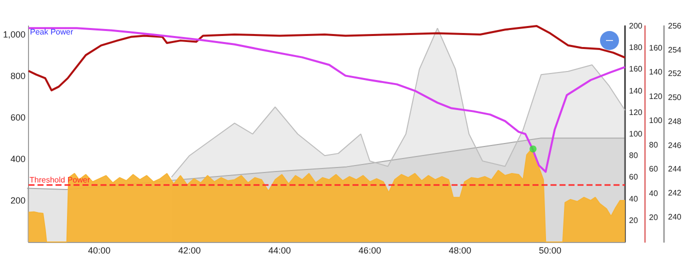 The image size is (690, 260). I want to click on x-tick-label: 40:00, so click(99, 251).